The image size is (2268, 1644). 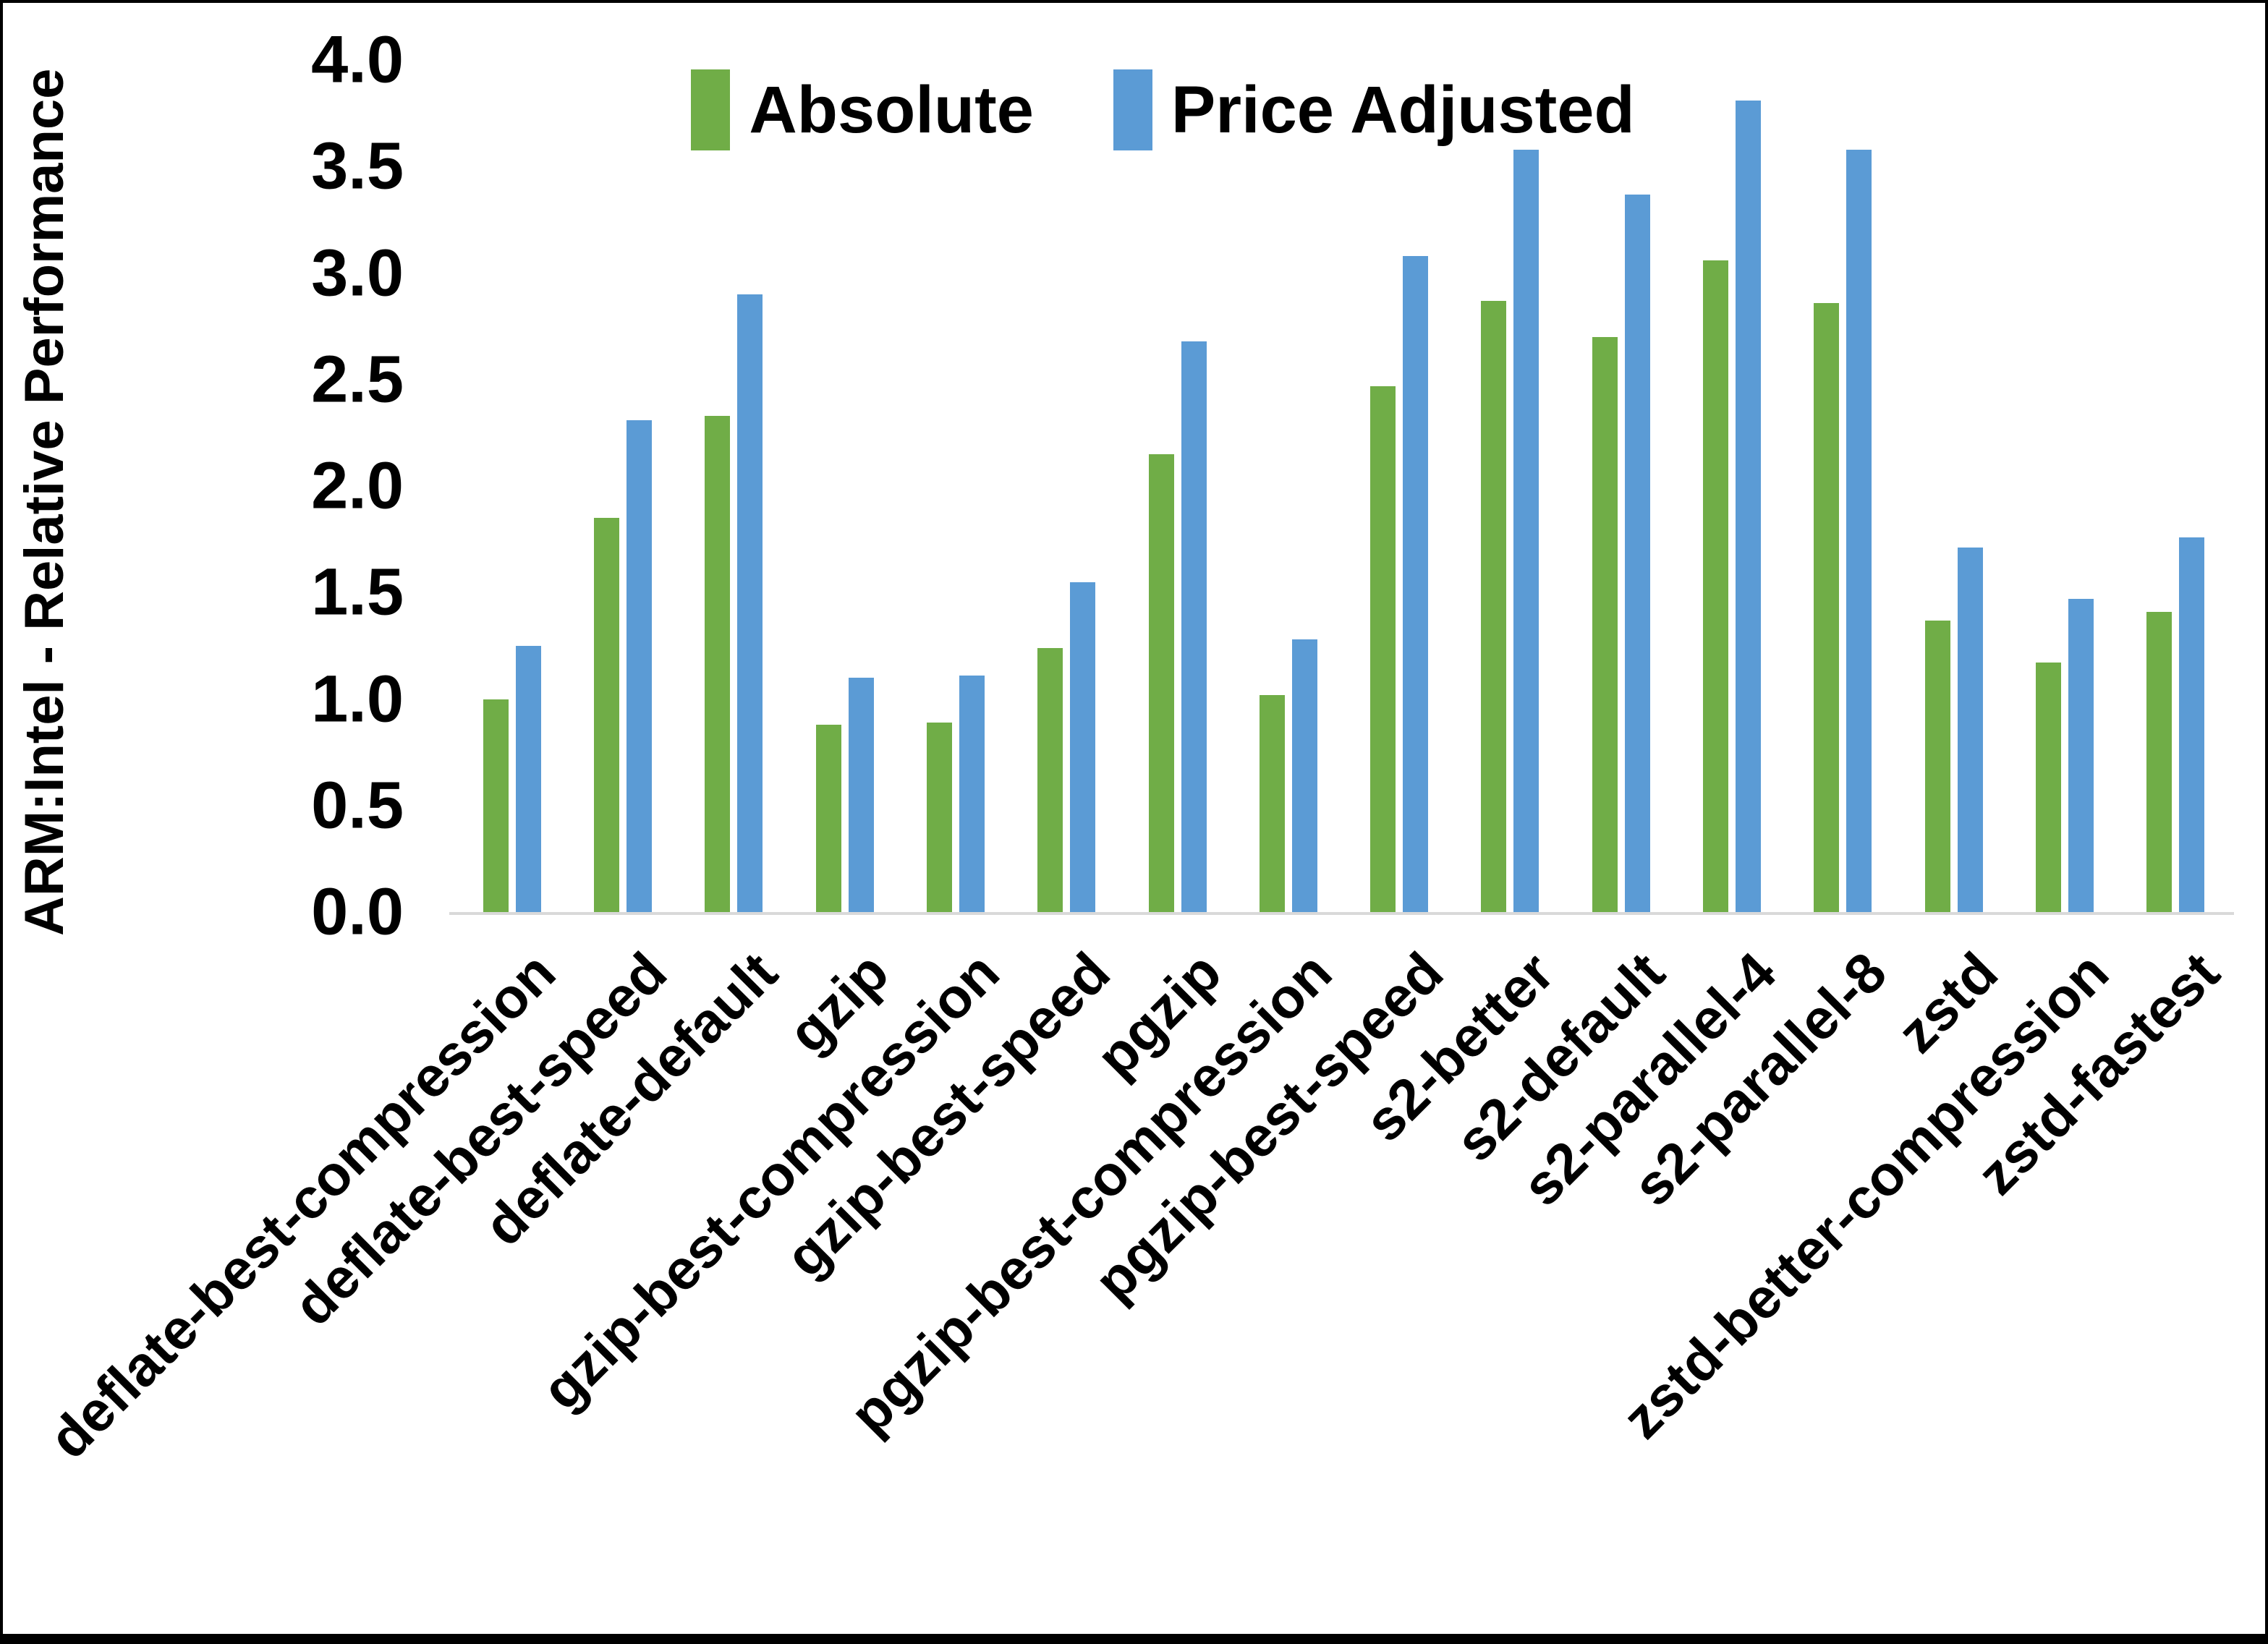 I want to click on y-axis-tick-label: 3.0, so click(x=357, y=273).